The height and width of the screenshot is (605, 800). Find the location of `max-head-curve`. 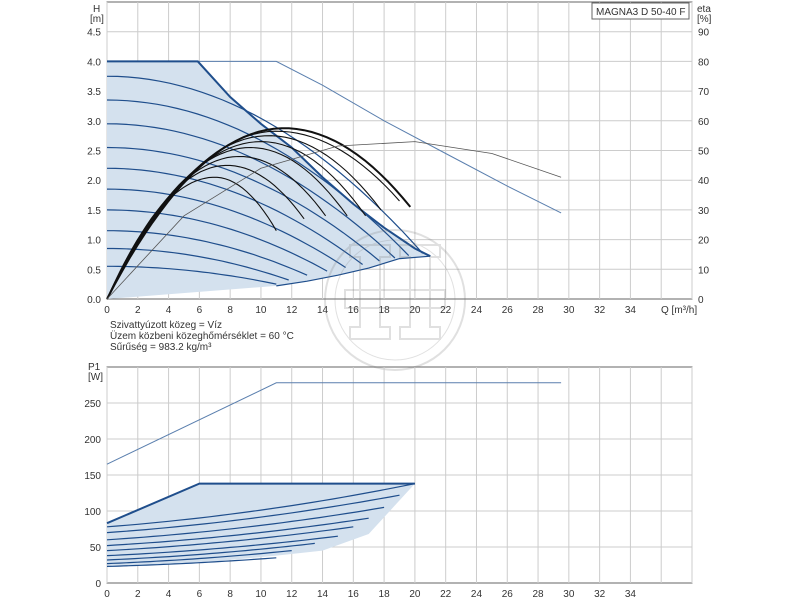

max-head-curve is located at coordinates (269, 159).